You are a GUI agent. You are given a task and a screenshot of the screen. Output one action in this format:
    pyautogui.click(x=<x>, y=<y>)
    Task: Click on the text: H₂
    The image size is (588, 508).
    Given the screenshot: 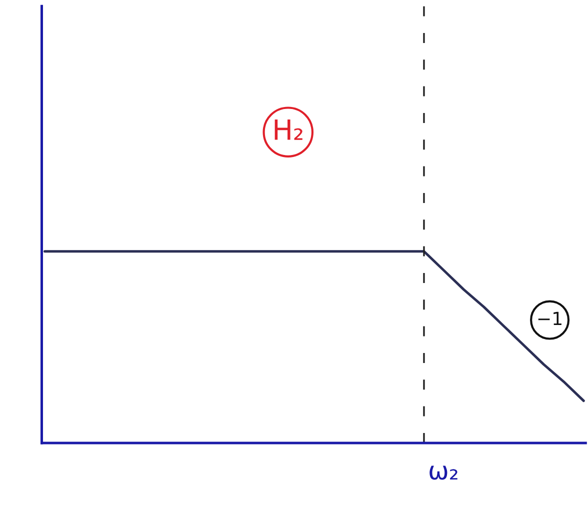 What is the action you would take?
    pyautogui.click(x=288, y=129)
    